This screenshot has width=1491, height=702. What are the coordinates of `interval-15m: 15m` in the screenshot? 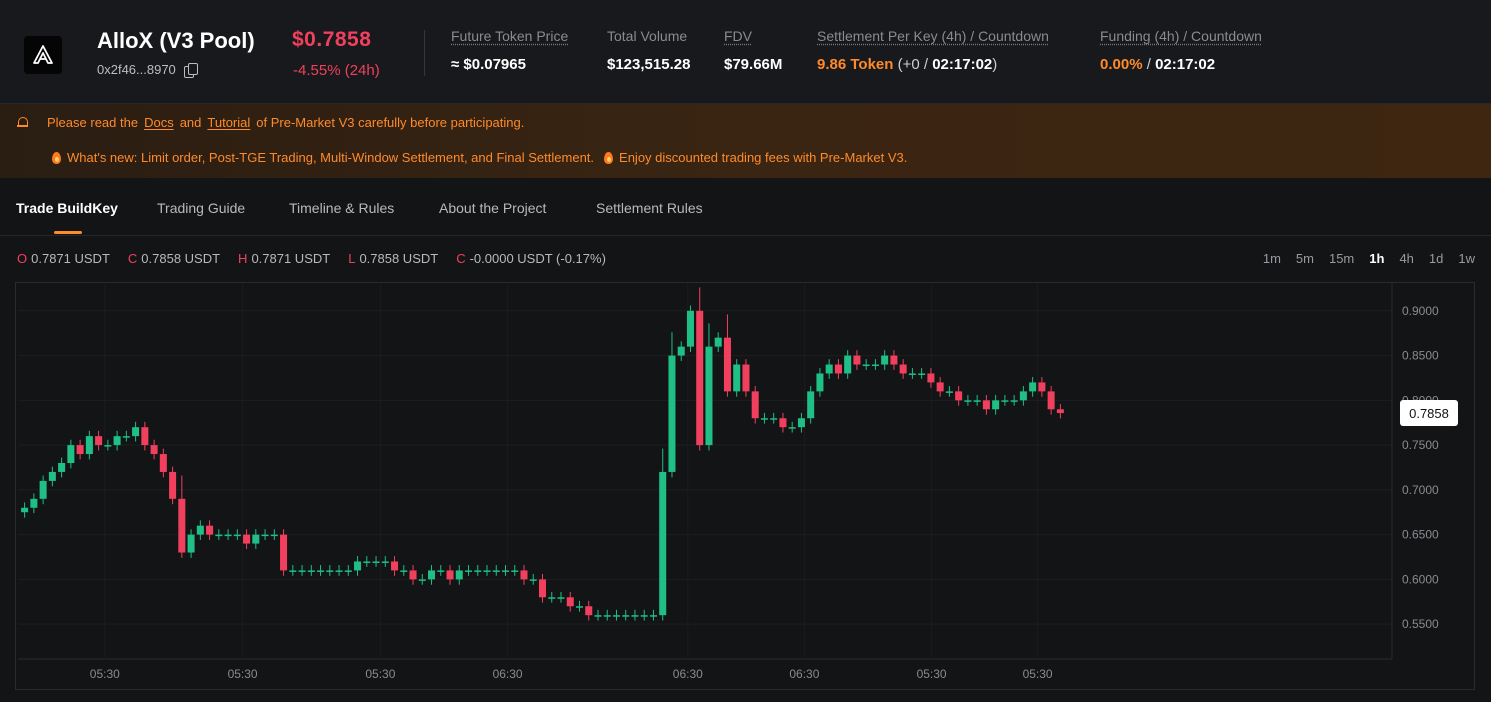 It's located at (1341, 258).